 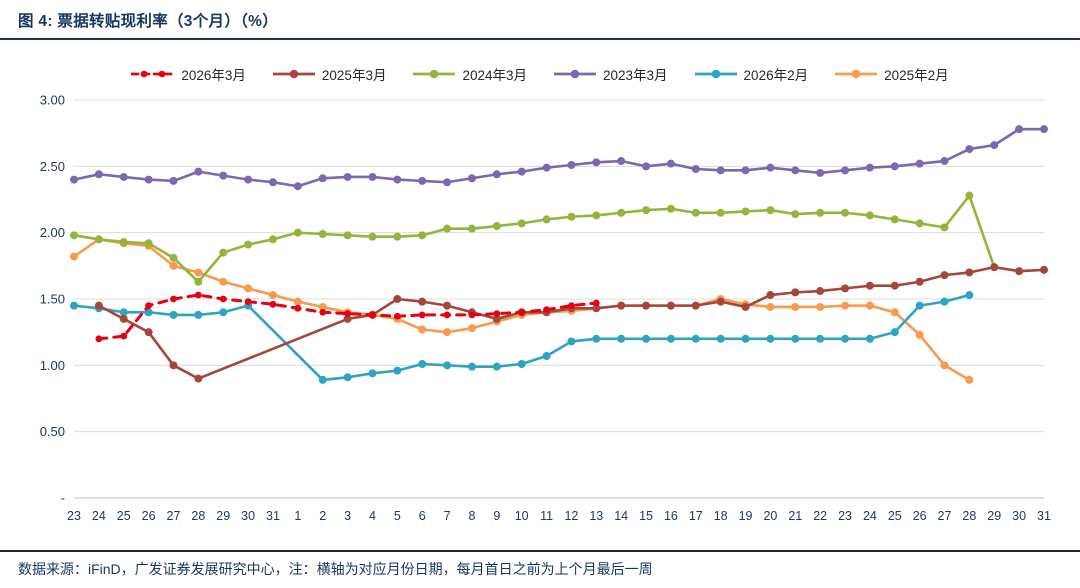 What do you see at coordinates (52, 431) in the screenshot?
I see `y-axis-tick-label: 0.50` at bounding box center [52, 431].